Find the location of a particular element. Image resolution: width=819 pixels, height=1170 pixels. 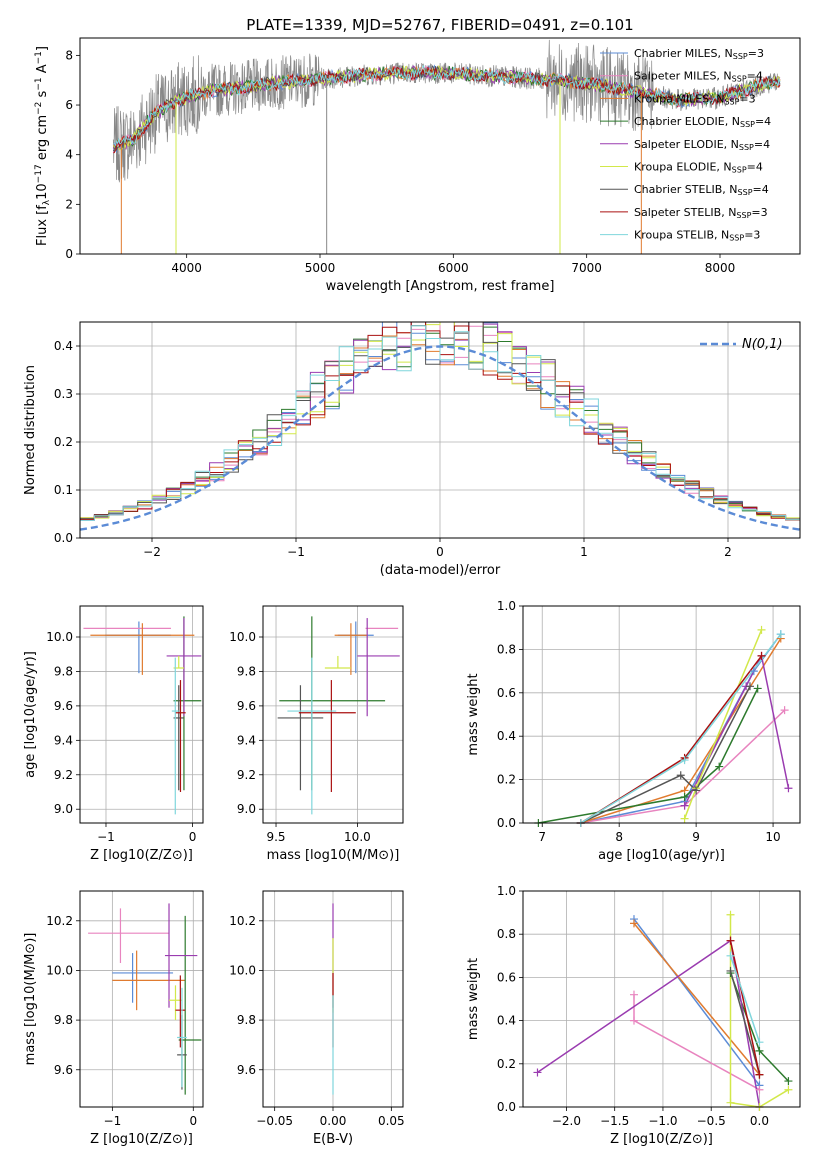

y-tick-label: 0 is located at coordinates (69, 254).